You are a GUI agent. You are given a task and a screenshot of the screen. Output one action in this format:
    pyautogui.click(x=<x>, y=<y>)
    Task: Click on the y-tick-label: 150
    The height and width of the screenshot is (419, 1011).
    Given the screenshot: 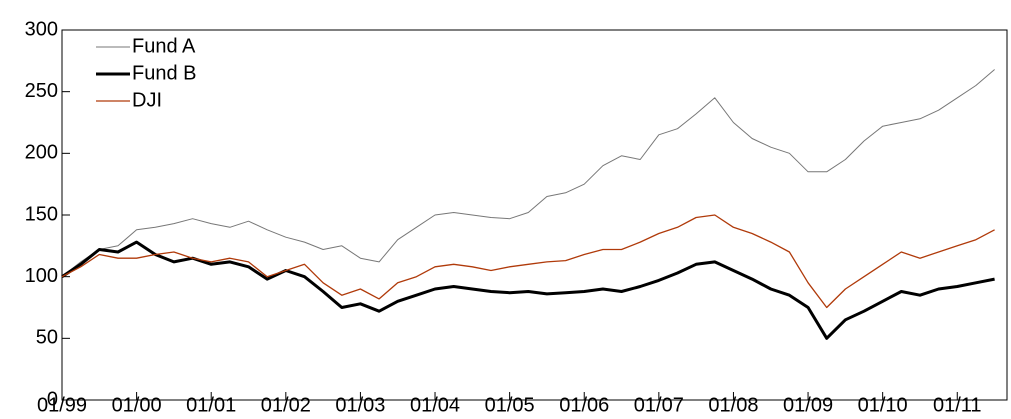 What is the action you would take?
    pyautogui.click(x=41, y=214)
    